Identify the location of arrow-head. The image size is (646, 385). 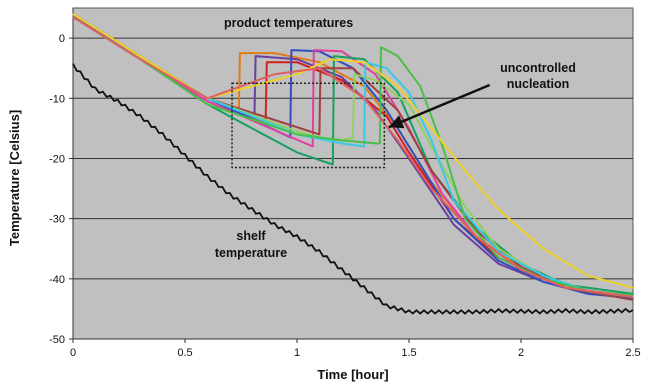
(396, 122).